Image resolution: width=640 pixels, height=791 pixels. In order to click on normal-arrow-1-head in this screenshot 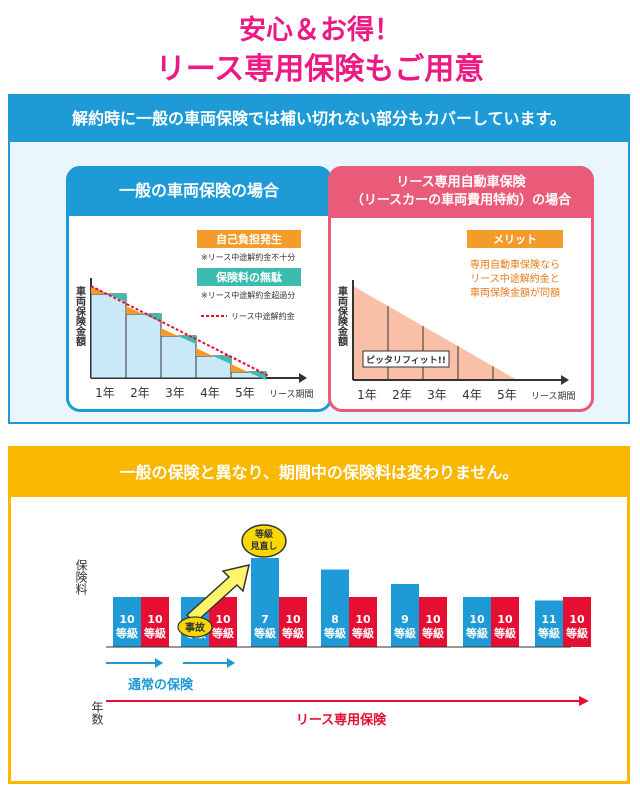, I will do `click(159, 663)`.